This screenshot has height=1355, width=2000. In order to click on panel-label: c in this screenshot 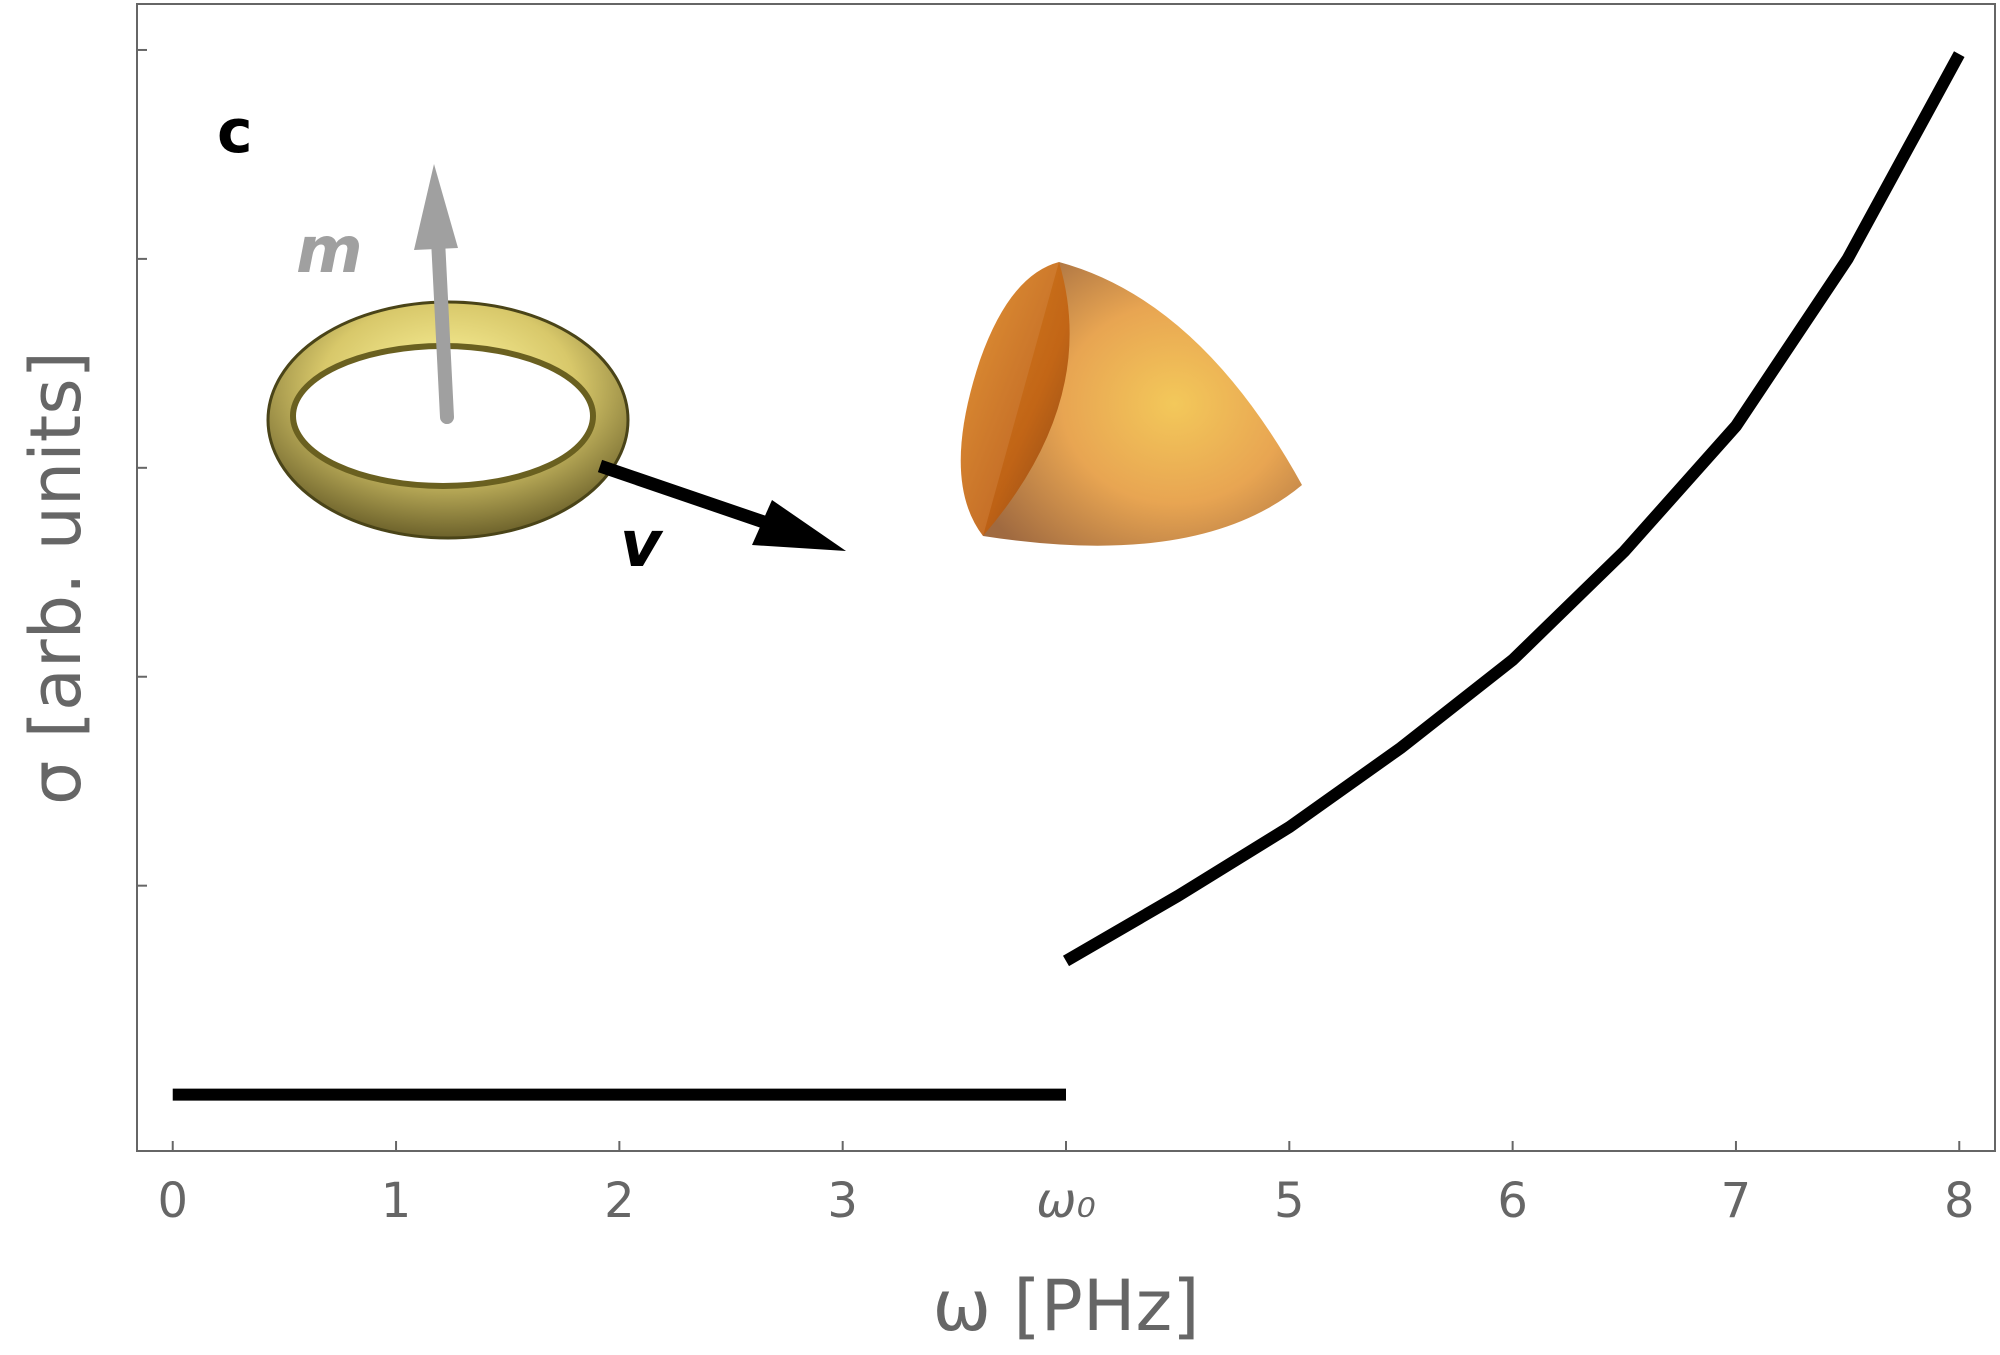, I will do `click(235, 132)`.